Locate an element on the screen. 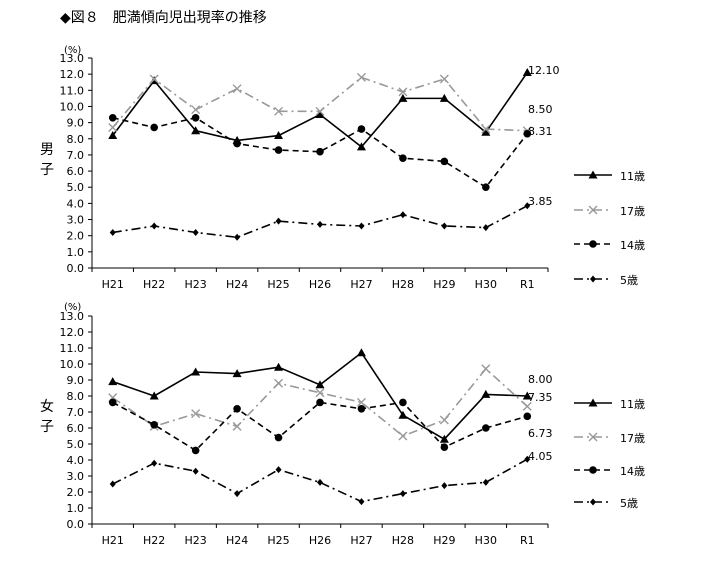 Image resolution: width=726 pixels, height=562 pixels. end-value-label: 7.35 is located at coordinates (540, 397).